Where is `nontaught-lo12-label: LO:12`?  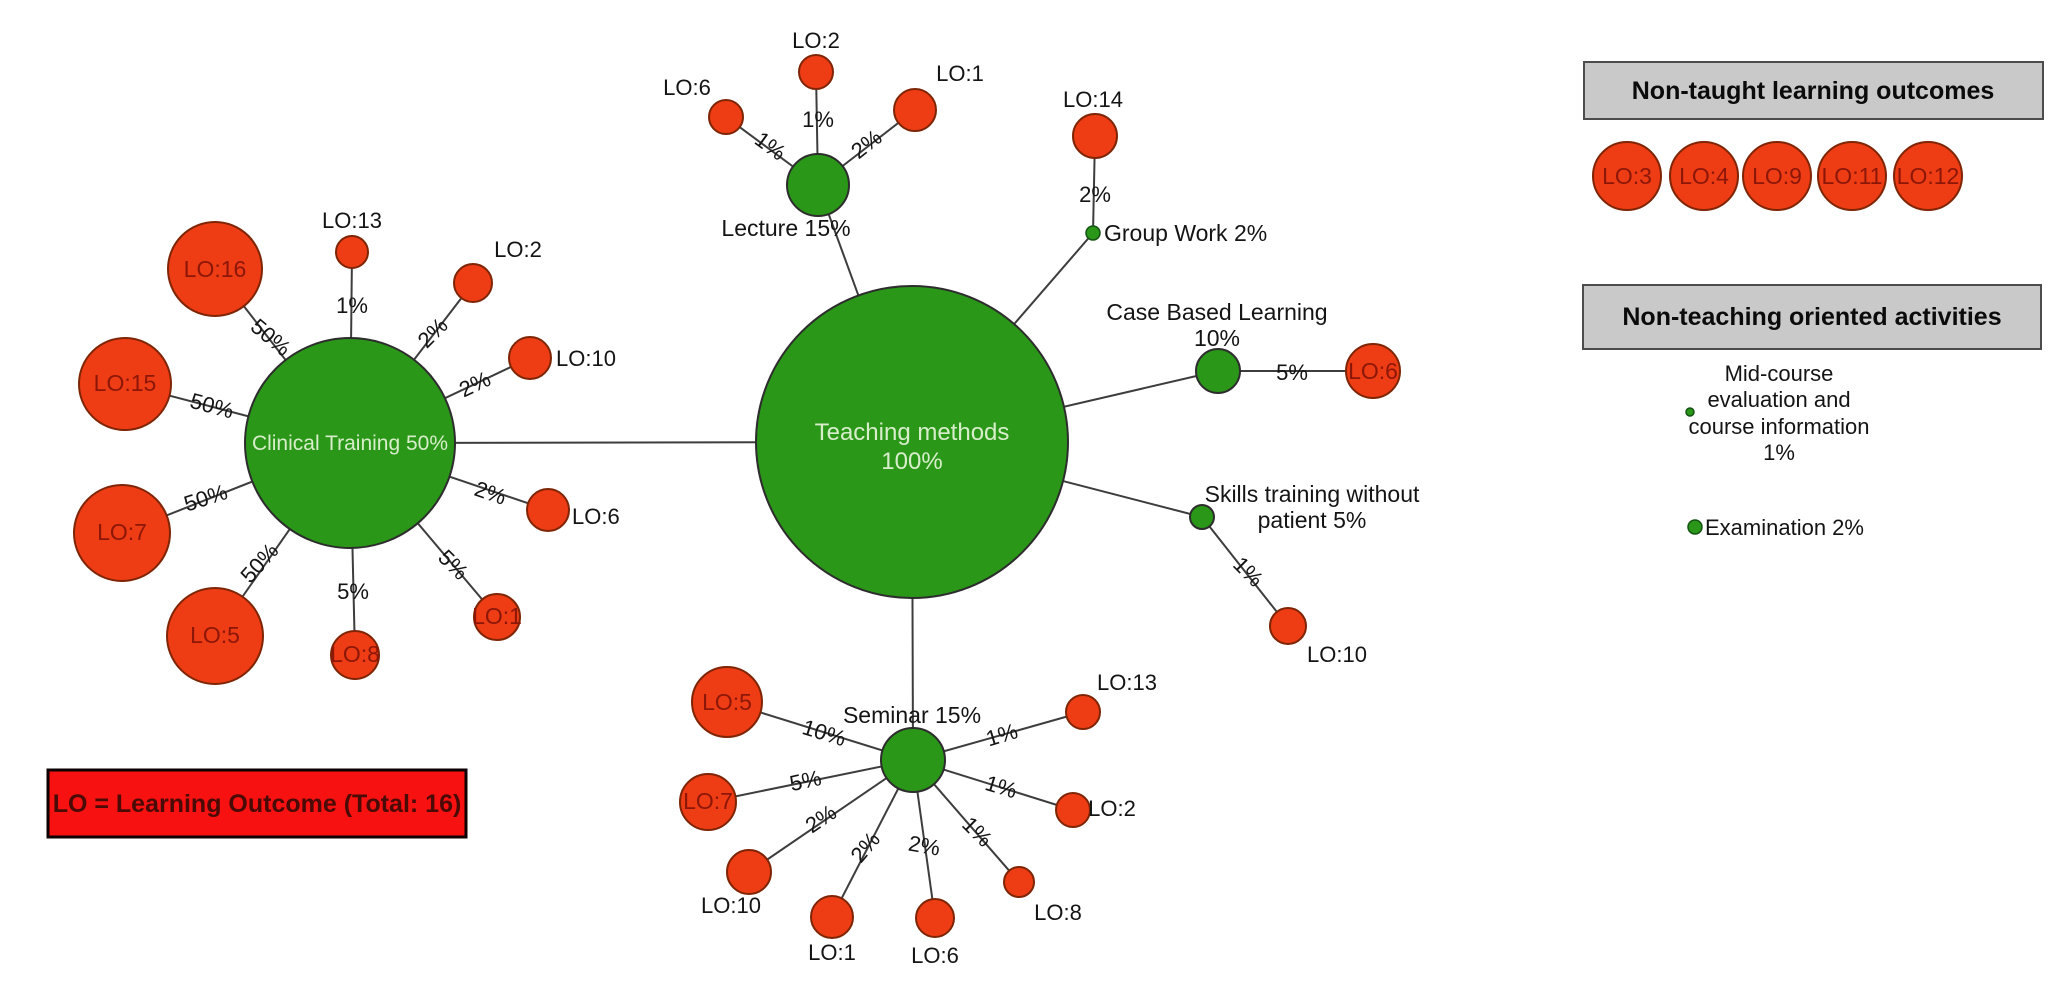 nontaught-lo12-label: LO:12 is located at coordinates (1928, 176).